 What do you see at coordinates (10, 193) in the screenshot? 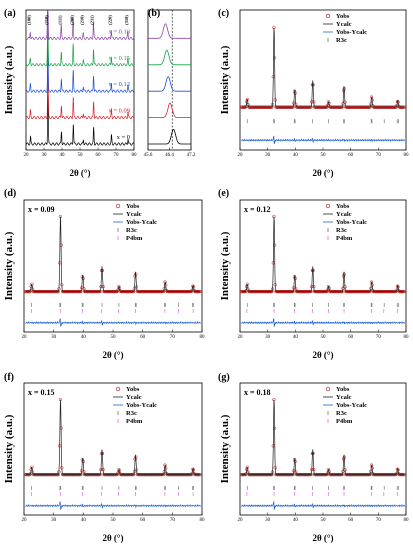
I see `panel-label: (d)` at bounding box center [10, 193].